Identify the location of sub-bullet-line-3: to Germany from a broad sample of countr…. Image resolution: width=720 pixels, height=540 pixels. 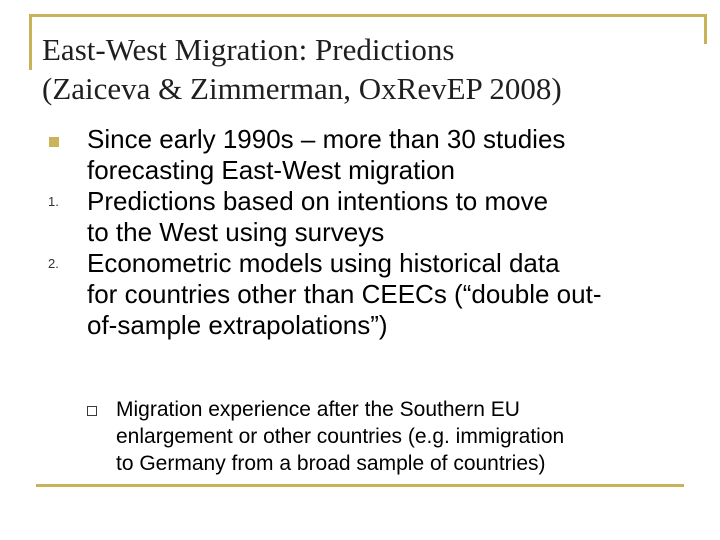
(331, 463).